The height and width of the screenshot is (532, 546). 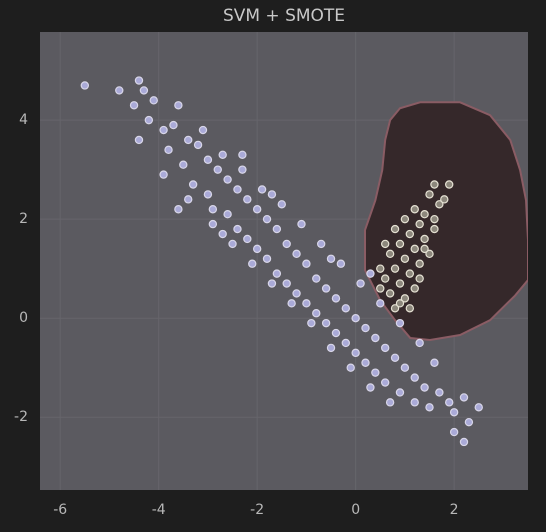 What do you see at coordinates (284, 16) in the screenshot?
I see `chart-title: SVM + SMOTE` at bounding box center [284, 16].